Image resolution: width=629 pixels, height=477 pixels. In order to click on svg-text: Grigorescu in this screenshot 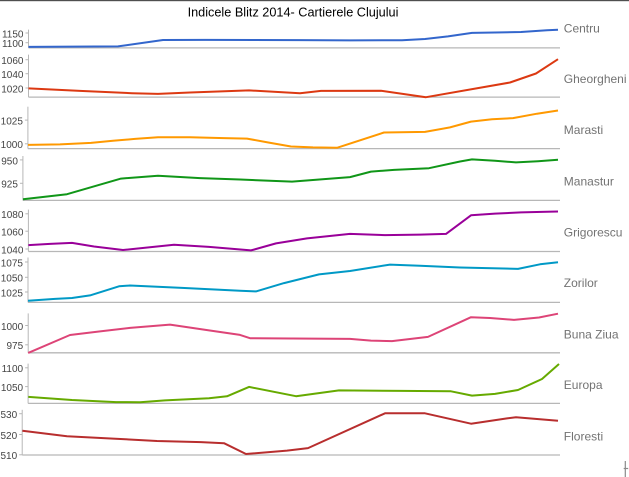, I will do `click(593, 232)`.